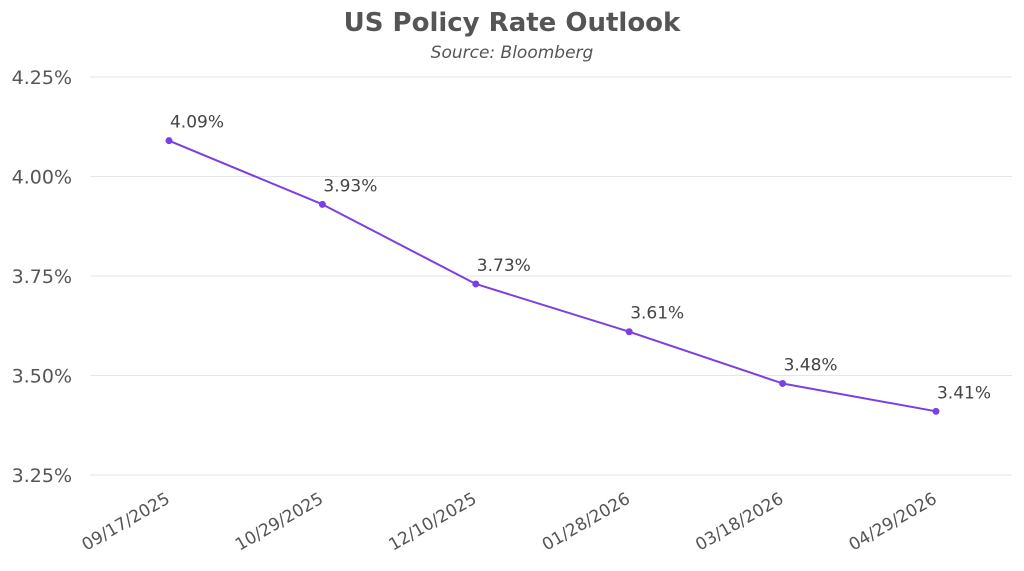 Image resolution: width=1024 pixels, height=571 pixels. I want to click on y-axis-tick-labels: 3.25% 3.50% 3.75% 4.00% 4.25%, so click(42, 277).